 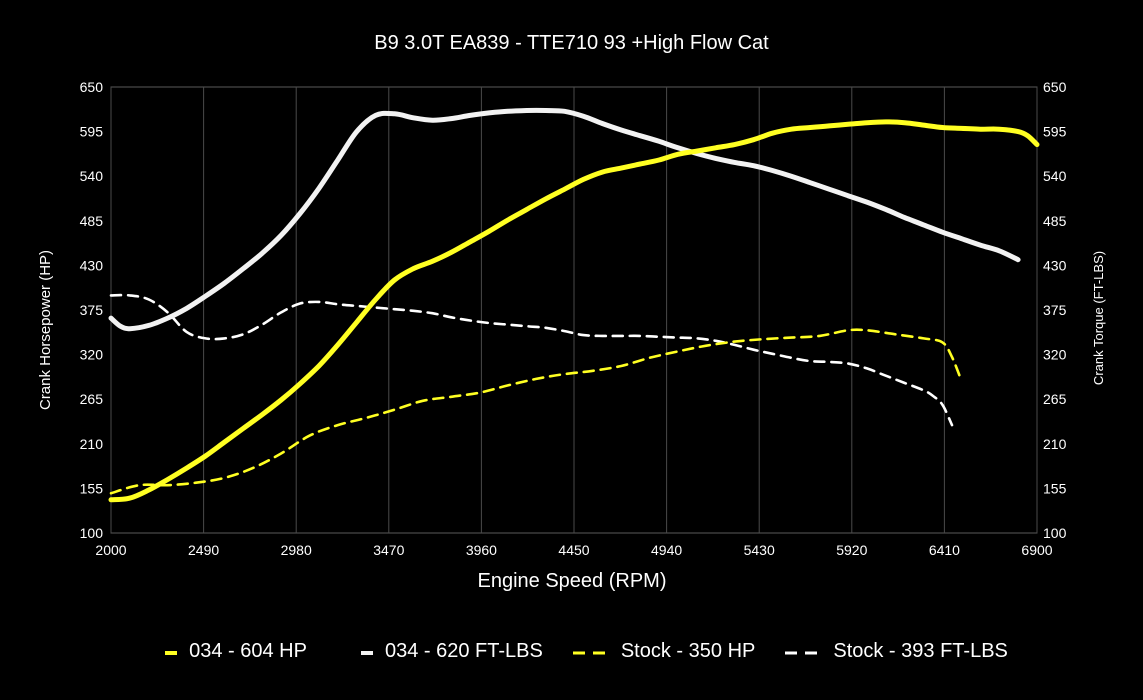 What do you see at coordinates (92, 488) in the screenshot?
I see `y-tick-label-left: 155` at bounding box center [92, 488].